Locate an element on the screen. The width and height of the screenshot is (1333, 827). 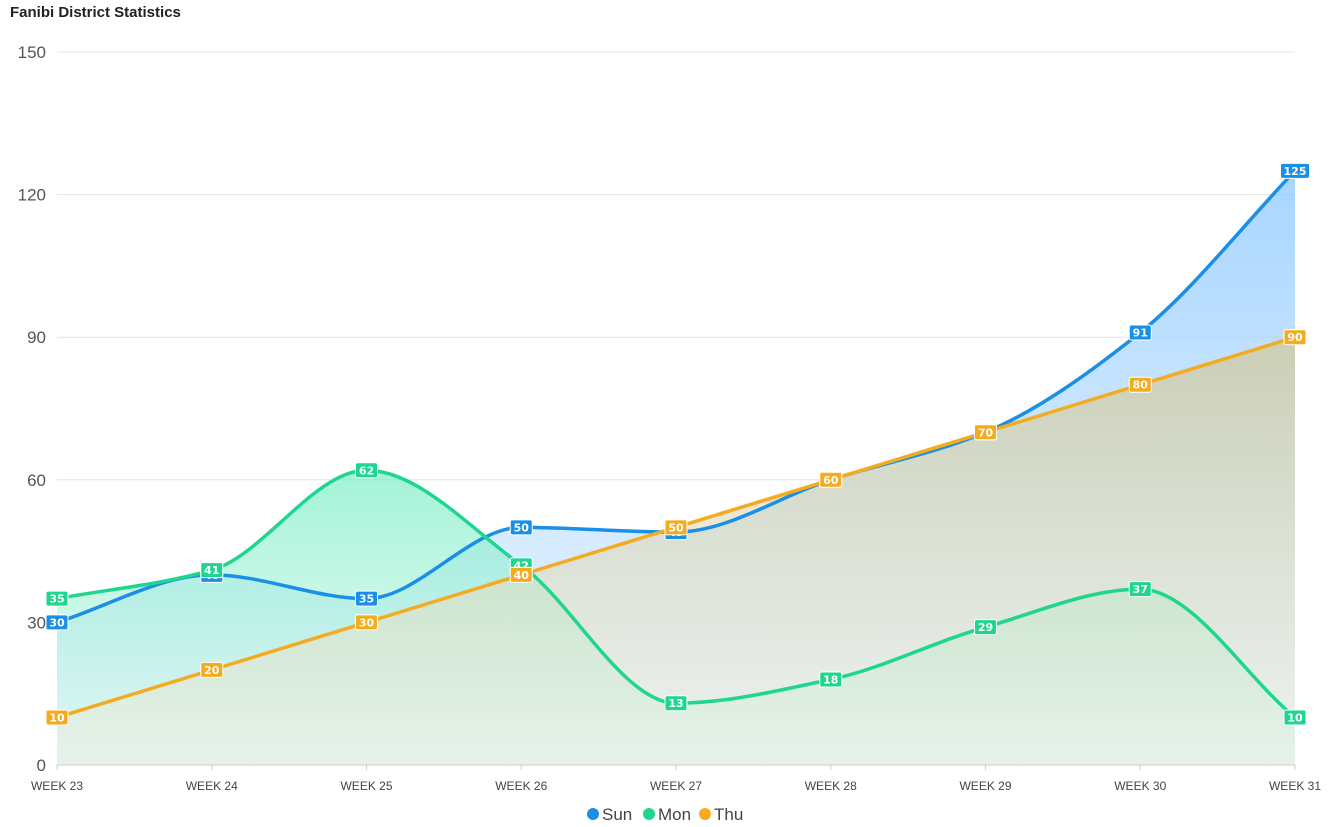
x-tick-label: WEEK 28 is located at coordinates (831, 786).